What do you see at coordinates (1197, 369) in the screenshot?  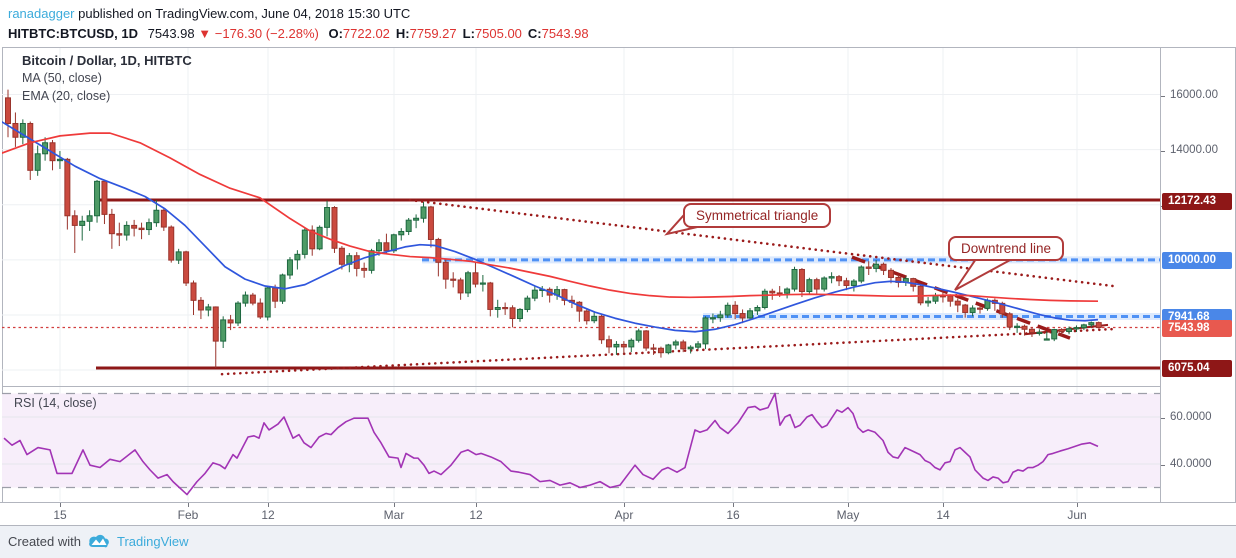 I see `price-badge-6075.04: 6075.04` at bounding box center [1197, 369].